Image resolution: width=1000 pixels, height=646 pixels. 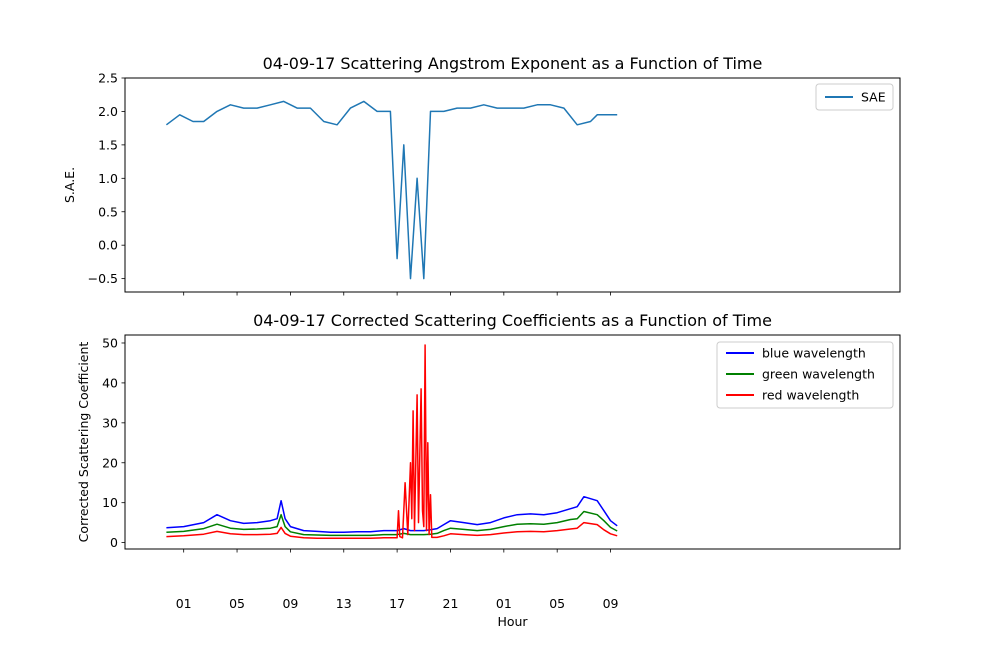 I want to click on sae-y-tick-label: 0.0, so click(x=108, y=245).